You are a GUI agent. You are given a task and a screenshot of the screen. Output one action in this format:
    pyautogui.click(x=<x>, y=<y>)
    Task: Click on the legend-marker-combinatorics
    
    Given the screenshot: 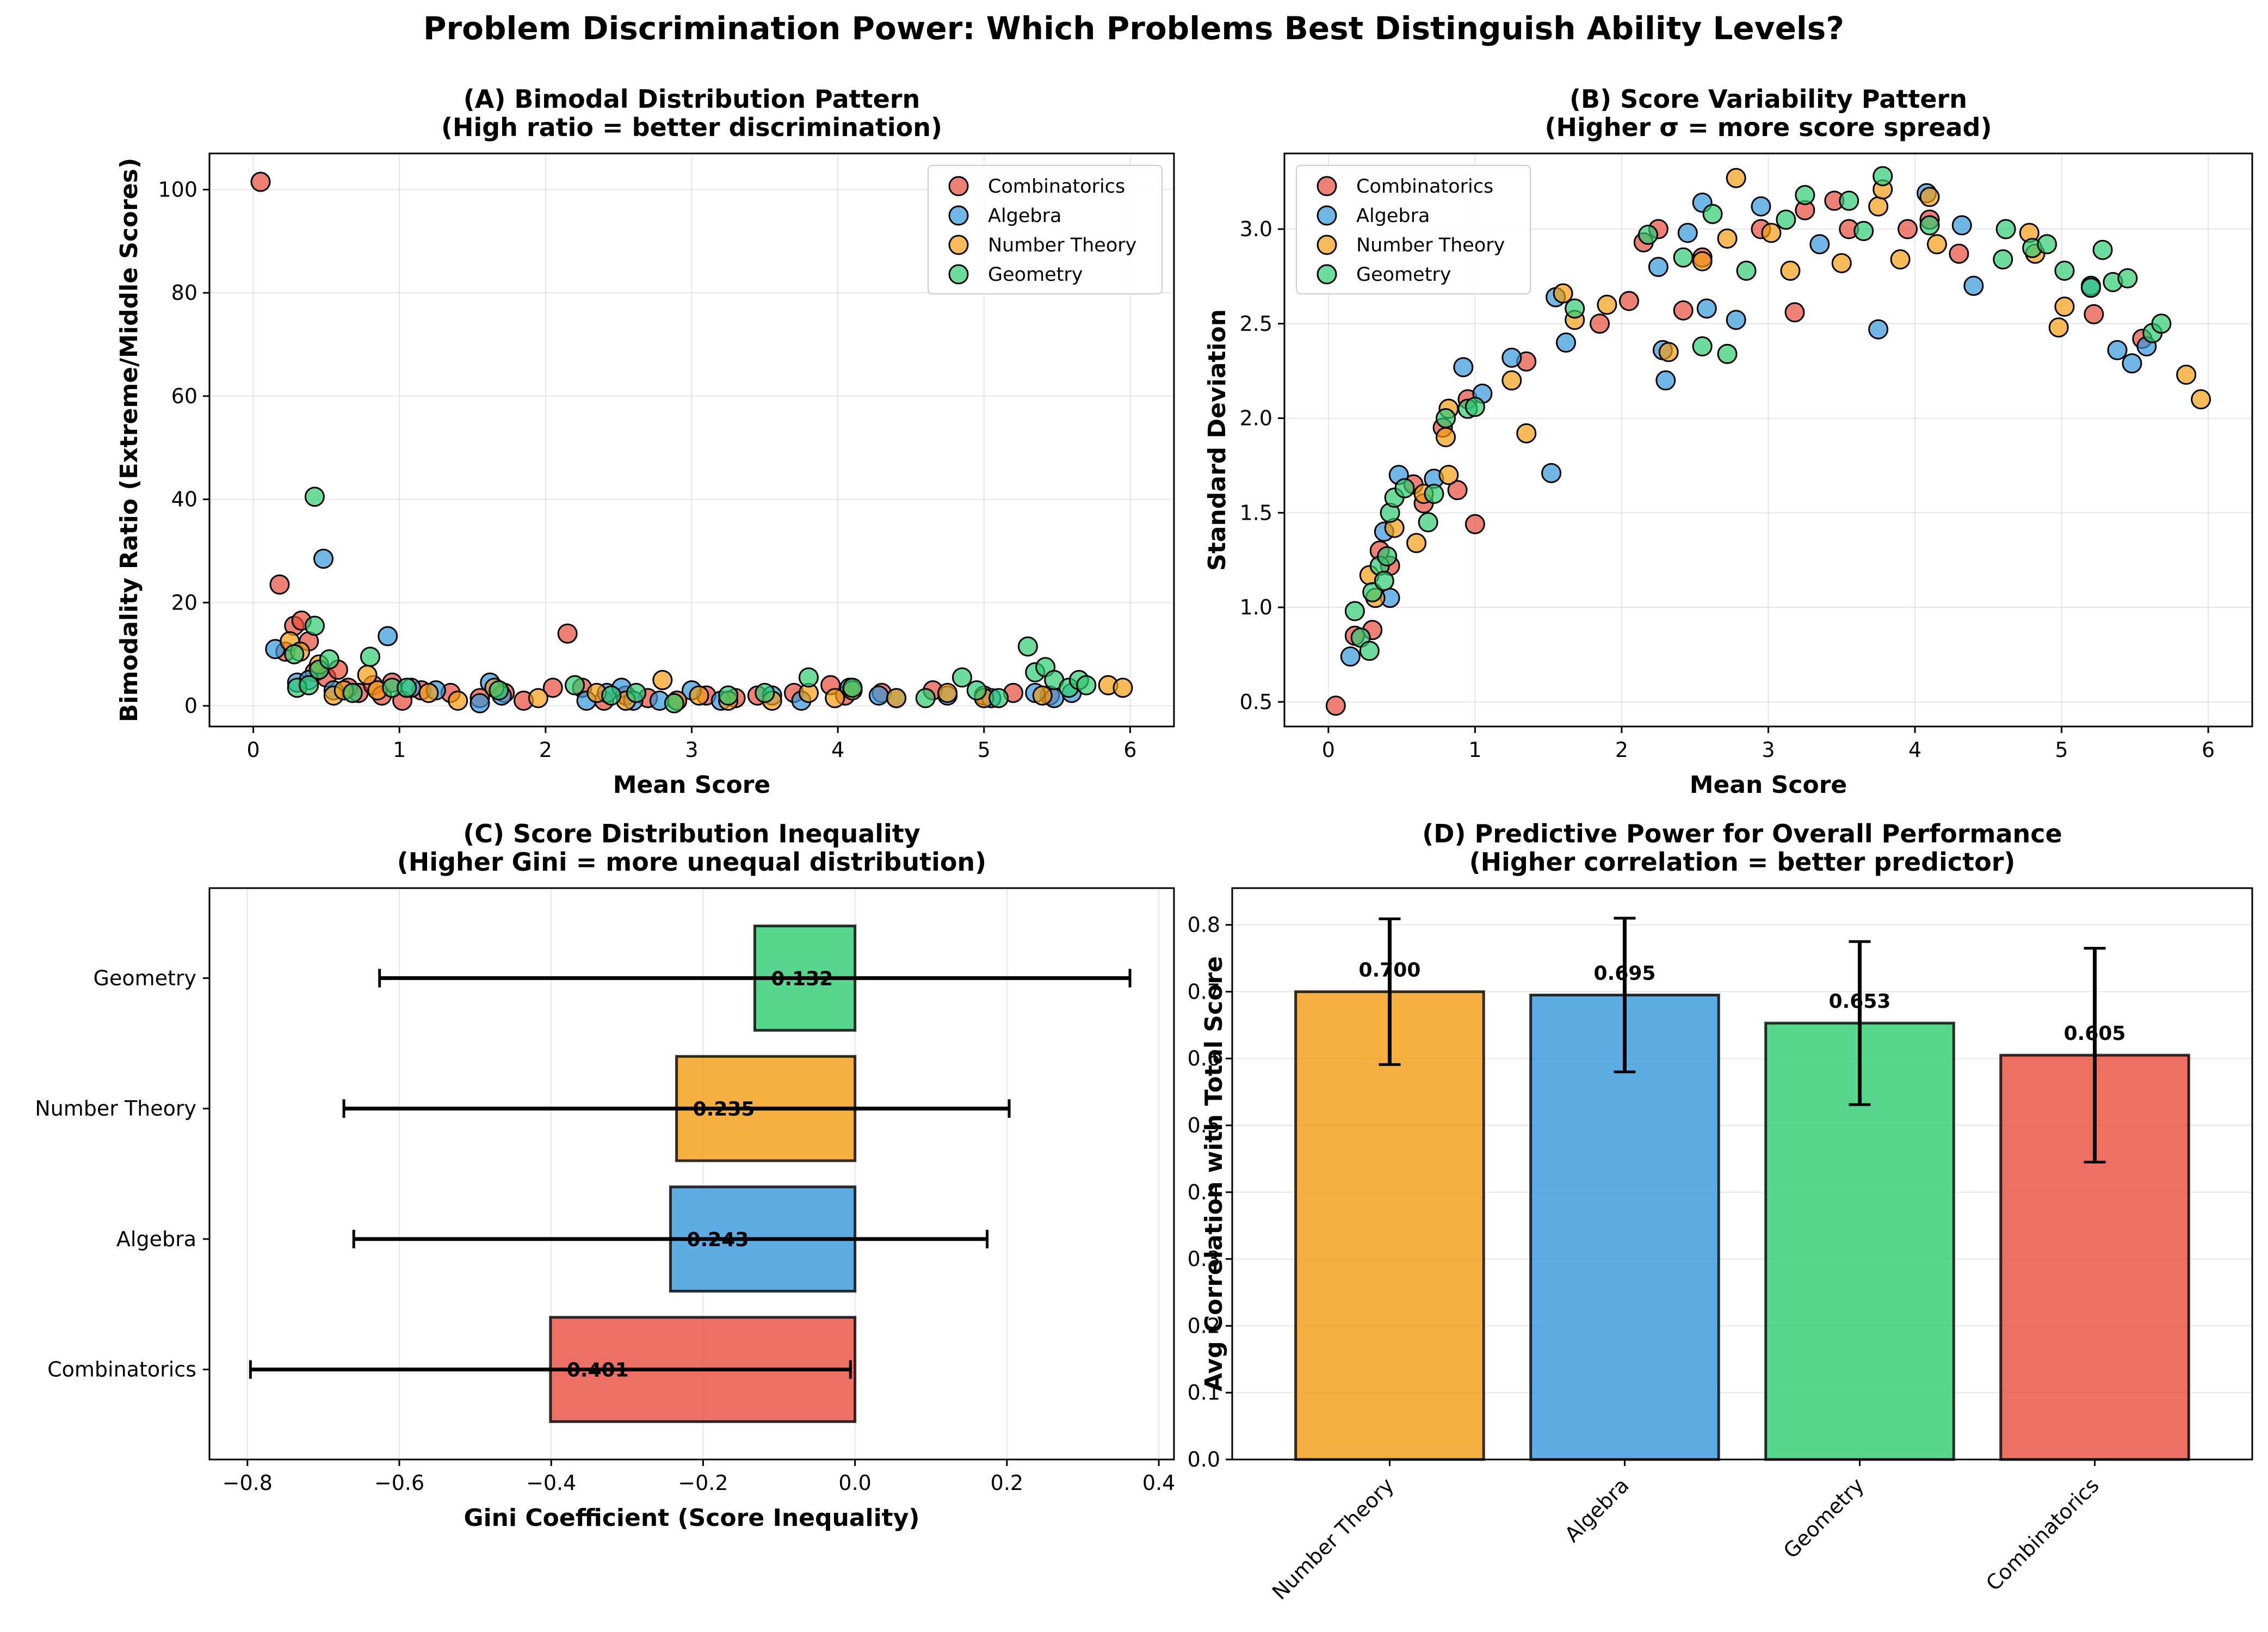 What is the action you would take?
    pyautogui.click(x=1327, y=186)
    